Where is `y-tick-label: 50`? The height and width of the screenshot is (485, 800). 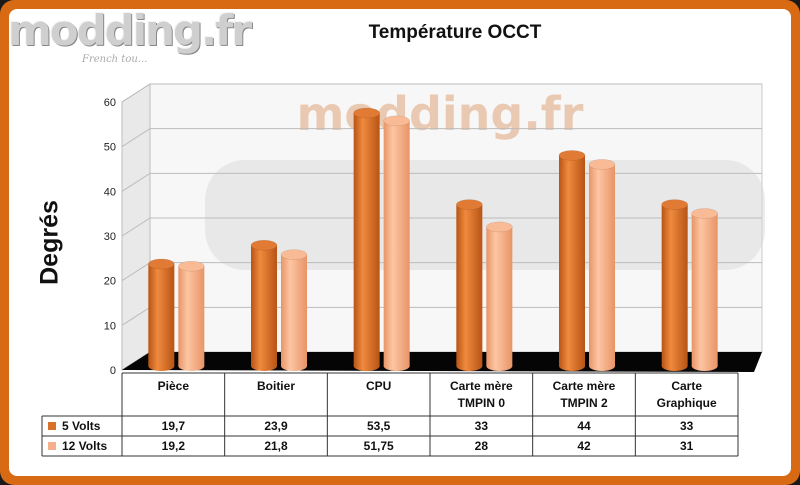
y-tick-label: 50 is located at coordinates (110, 148).